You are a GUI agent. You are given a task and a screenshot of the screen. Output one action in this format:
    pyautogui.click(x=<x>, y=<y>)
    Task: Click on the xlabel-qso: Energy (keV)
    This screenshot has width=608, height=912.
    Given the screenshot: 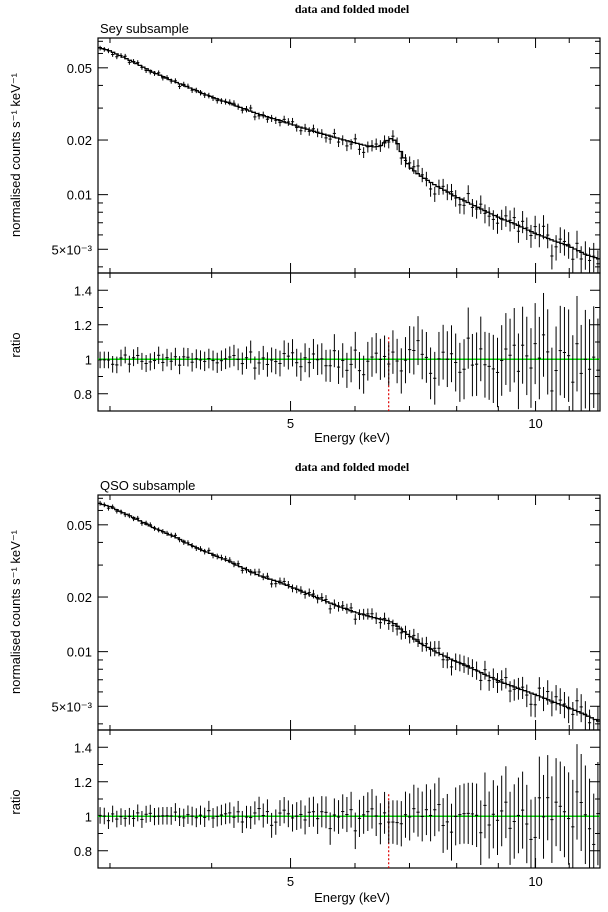 What is the action you would take?
    pyautogui.click(x=352, y=897)
    